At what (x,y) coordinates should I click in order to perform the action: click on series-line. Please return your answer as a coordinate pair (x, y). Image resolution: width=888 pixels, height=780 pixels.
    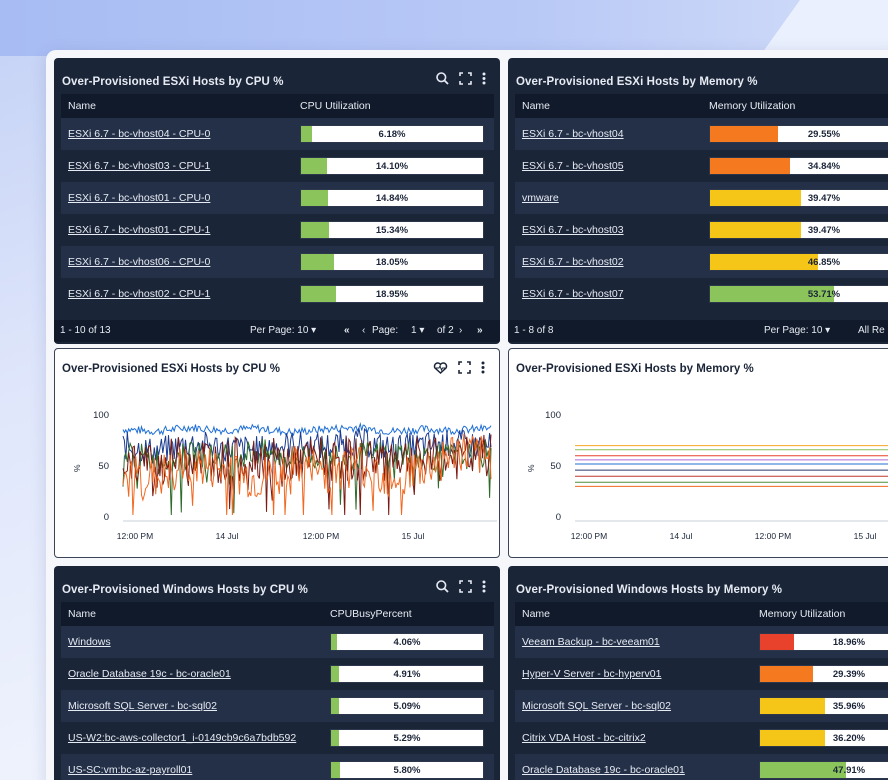
    Looking at the image, I should click on (307, 477).